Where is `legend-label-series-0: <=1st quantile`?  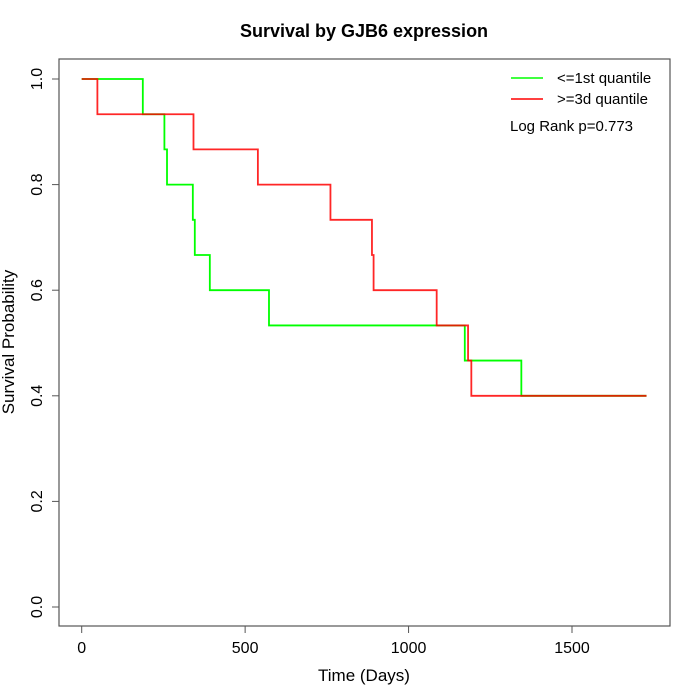
legend-label-series-0: <=1st quantile is located at coordinates (604, 78).